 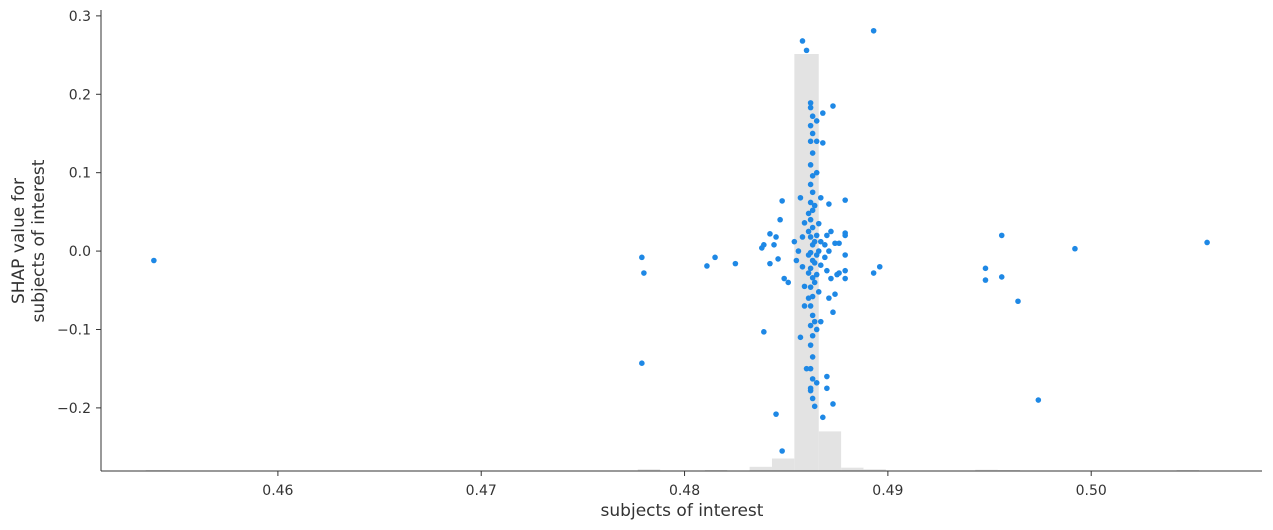 I want to click on x-tick-label: 0.50, so click(x=1091, y=491).